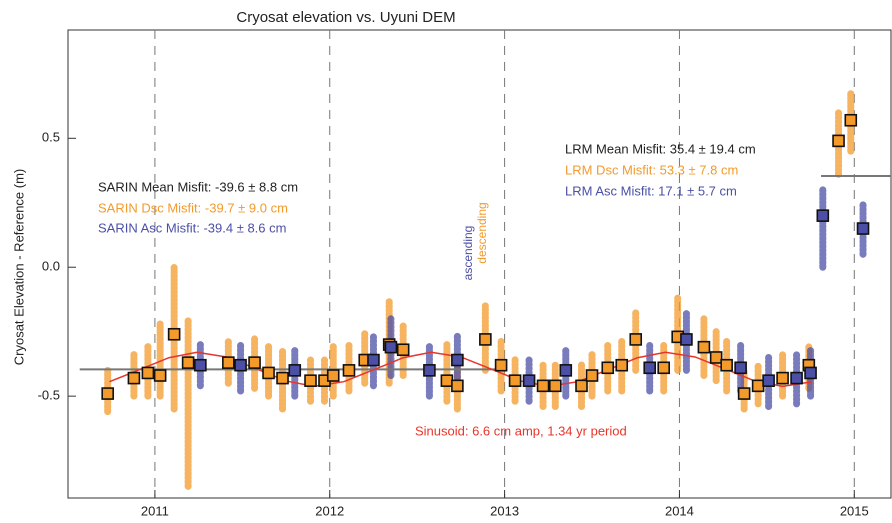 The height and width of the screenshot is (523, 892). What do you see at coordinates (468, 253) in the screenshot?
I see `annotation: ascending` at bounding box center [468, 253].